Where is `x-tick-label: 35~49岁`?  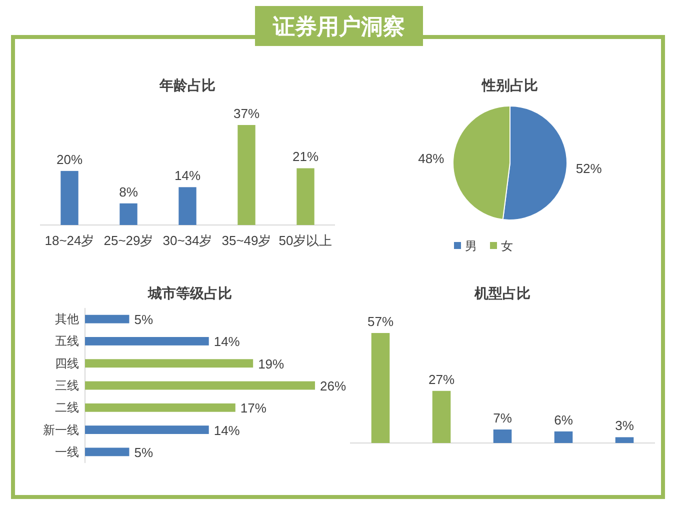 x-tick-label: 35~49岁 is located at coordinates (247, 240).